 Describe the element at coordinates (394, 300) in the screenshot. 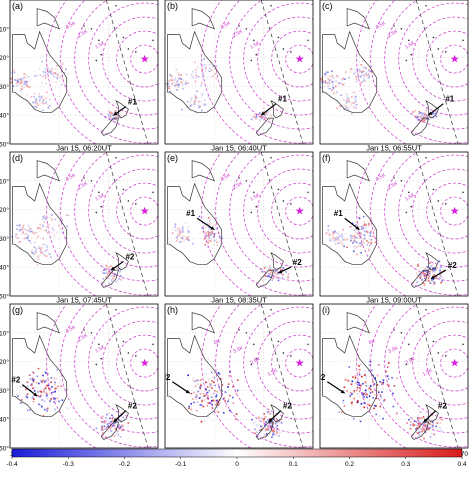

I see `panel-time: Jan 15, 09:00UT` at that location.